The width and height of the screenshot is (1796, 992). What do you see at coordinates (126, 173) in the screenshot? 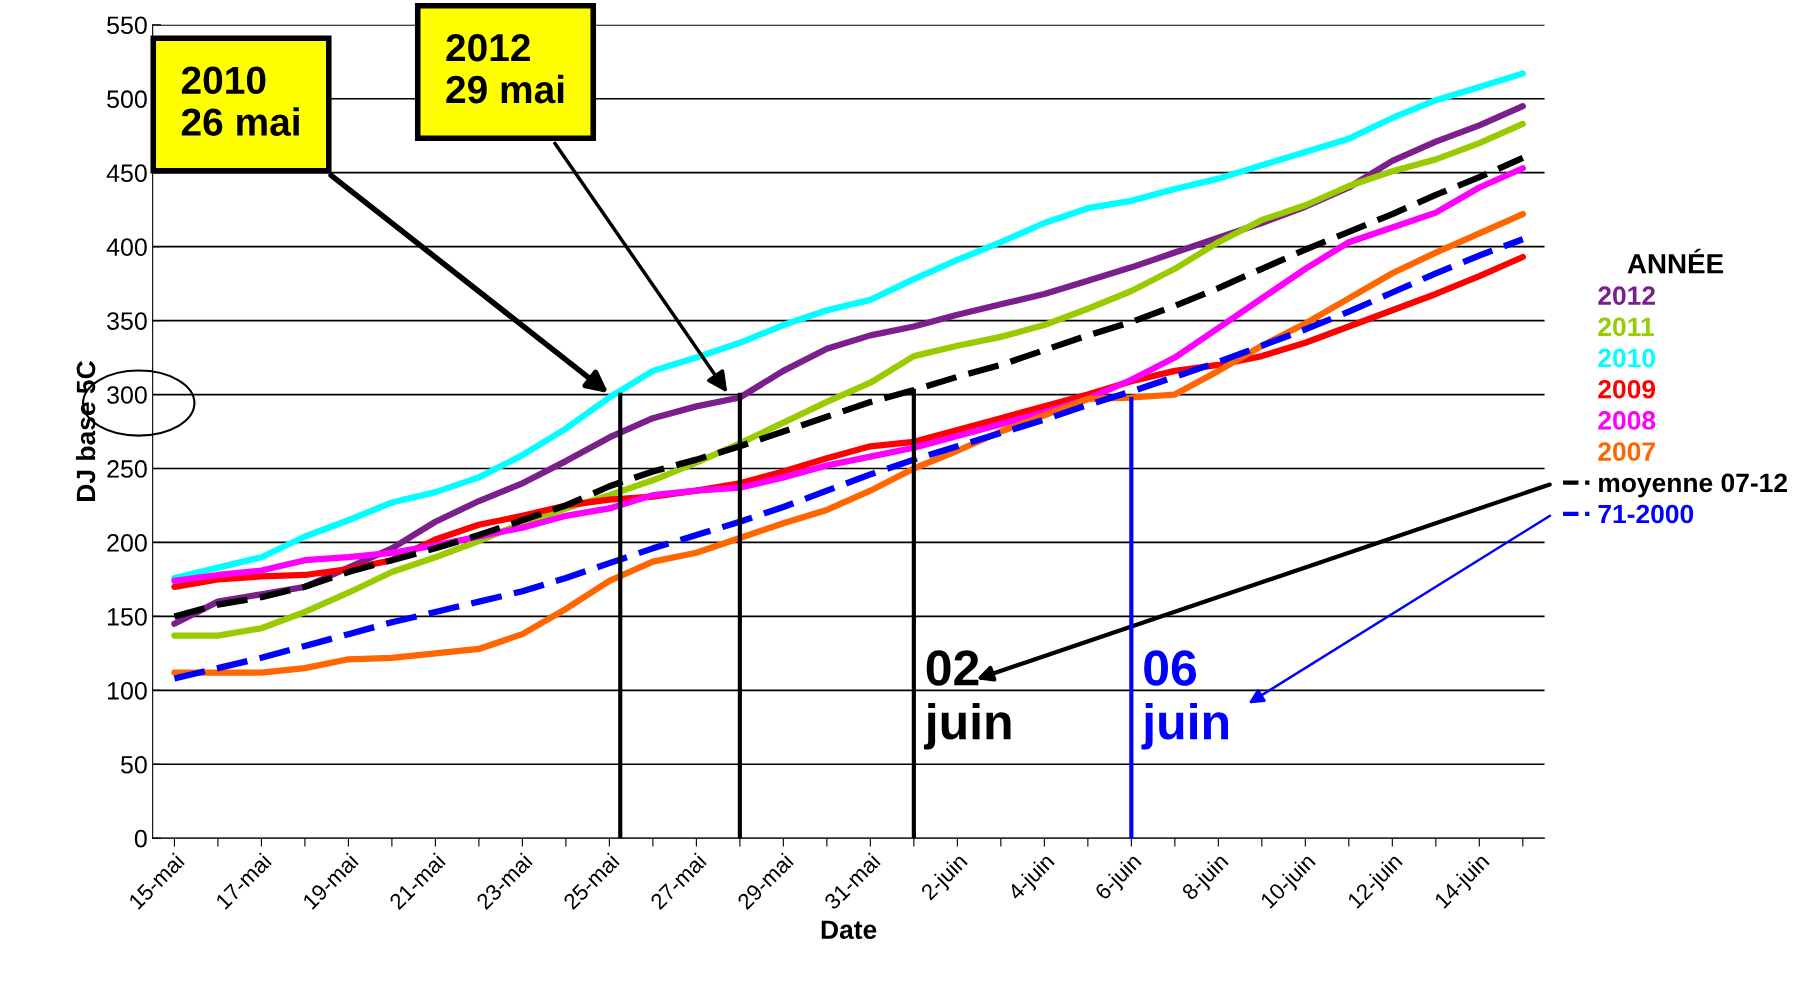
I see `y-tick-label: 450` at bounding box center [126, 173].